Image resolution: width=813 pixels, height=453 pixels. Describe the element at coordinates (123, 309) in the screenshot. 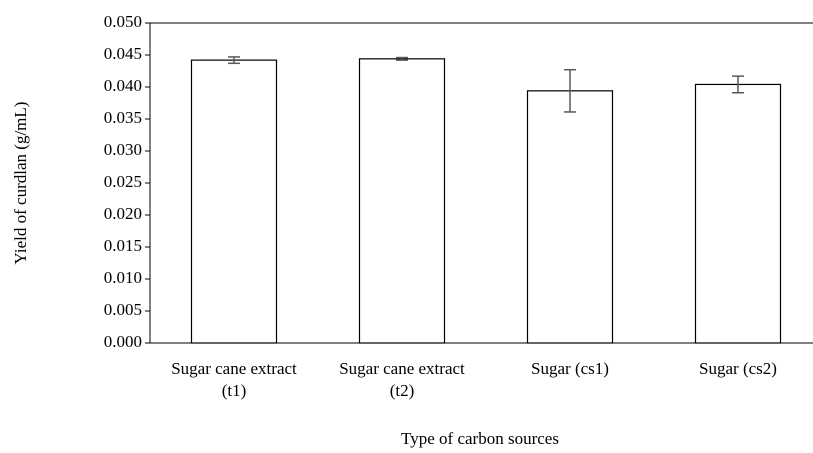

I see `y-tick-label: 0.005` at that location.